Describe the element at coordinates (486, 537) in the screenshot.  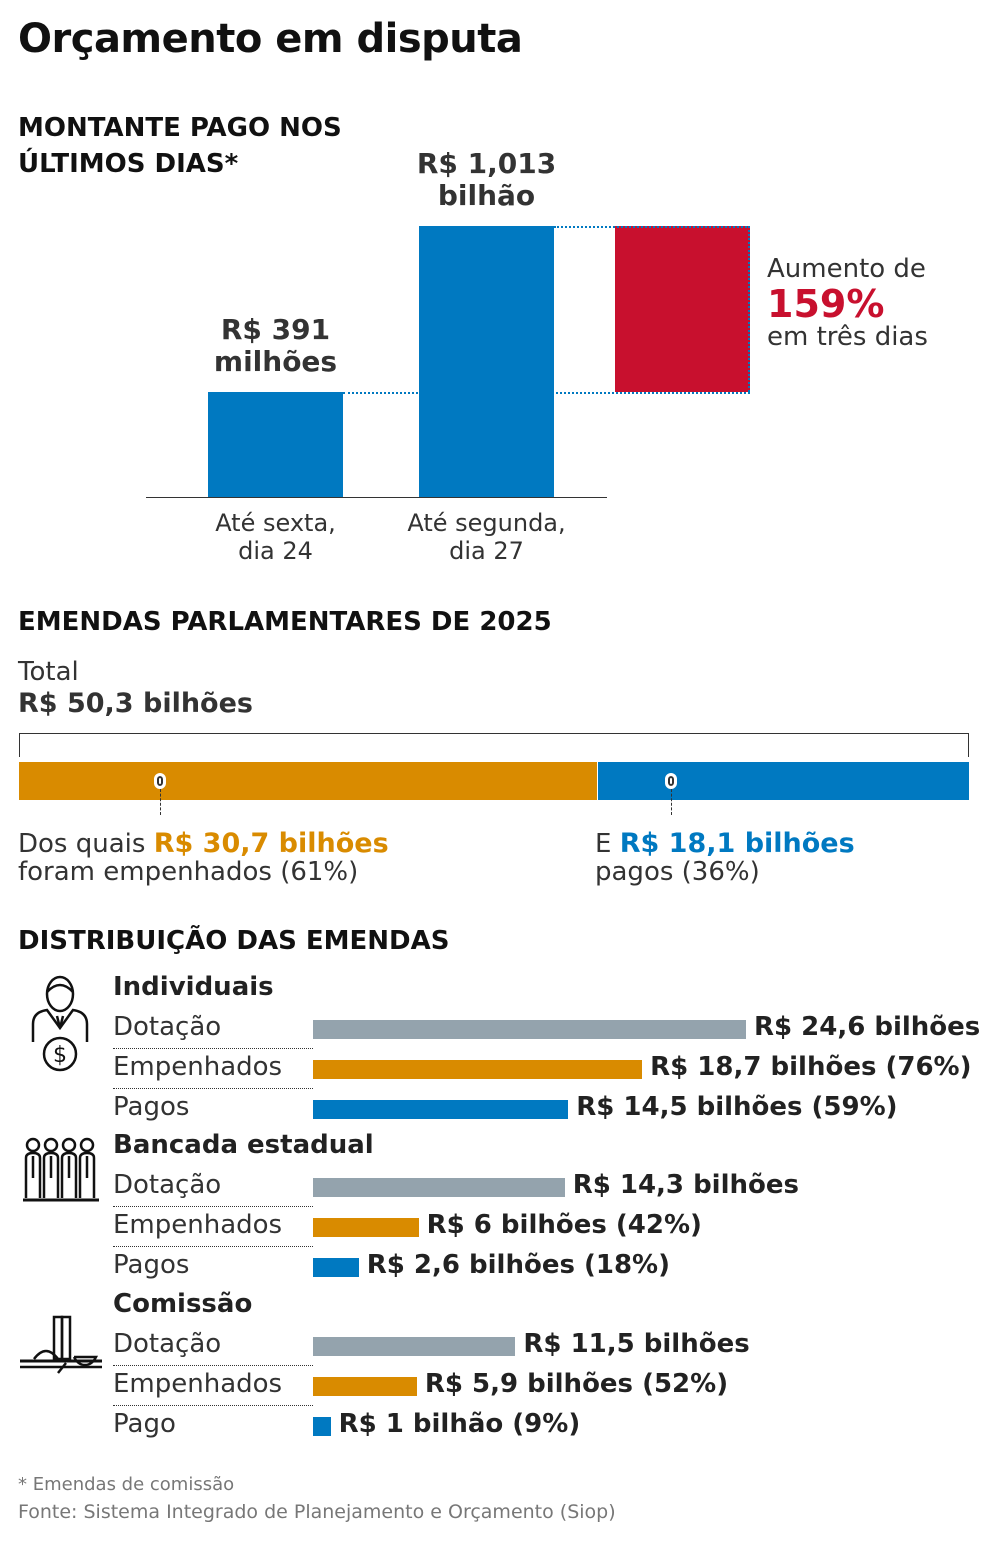
I see `category-label-1: Até segunda, dia 27` at that location.